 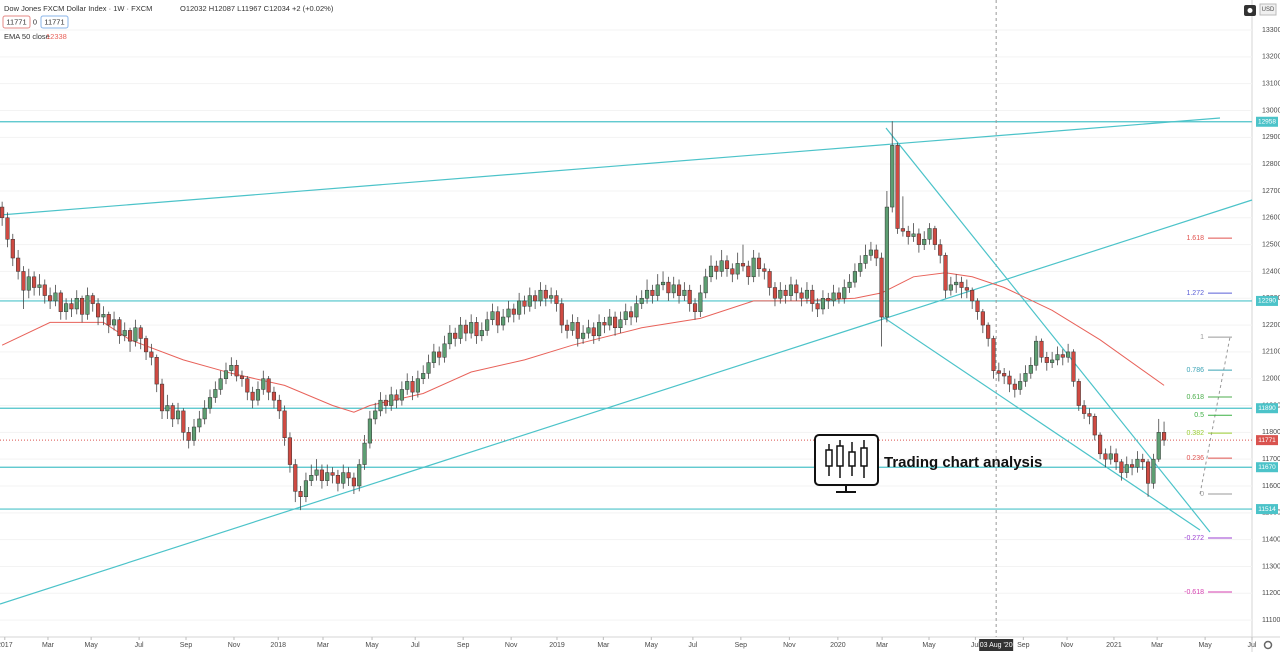 I want to click on input-value: 11771, so click(x=54, y=21).